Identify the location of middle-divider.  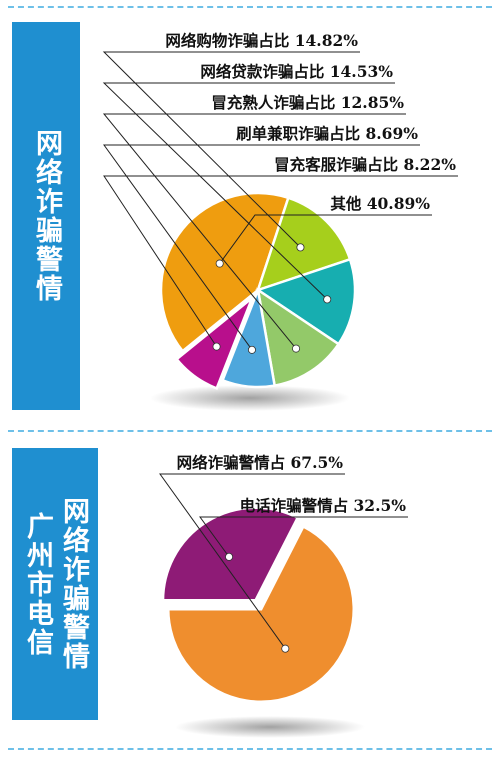
(250, 431).